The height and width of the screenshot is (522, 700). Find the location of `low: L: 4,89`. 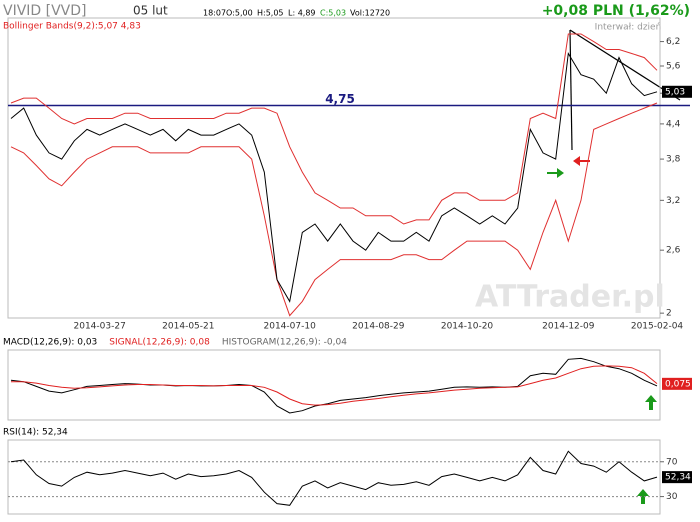

low: L: 4,89 is located at coordinates (302, 13).